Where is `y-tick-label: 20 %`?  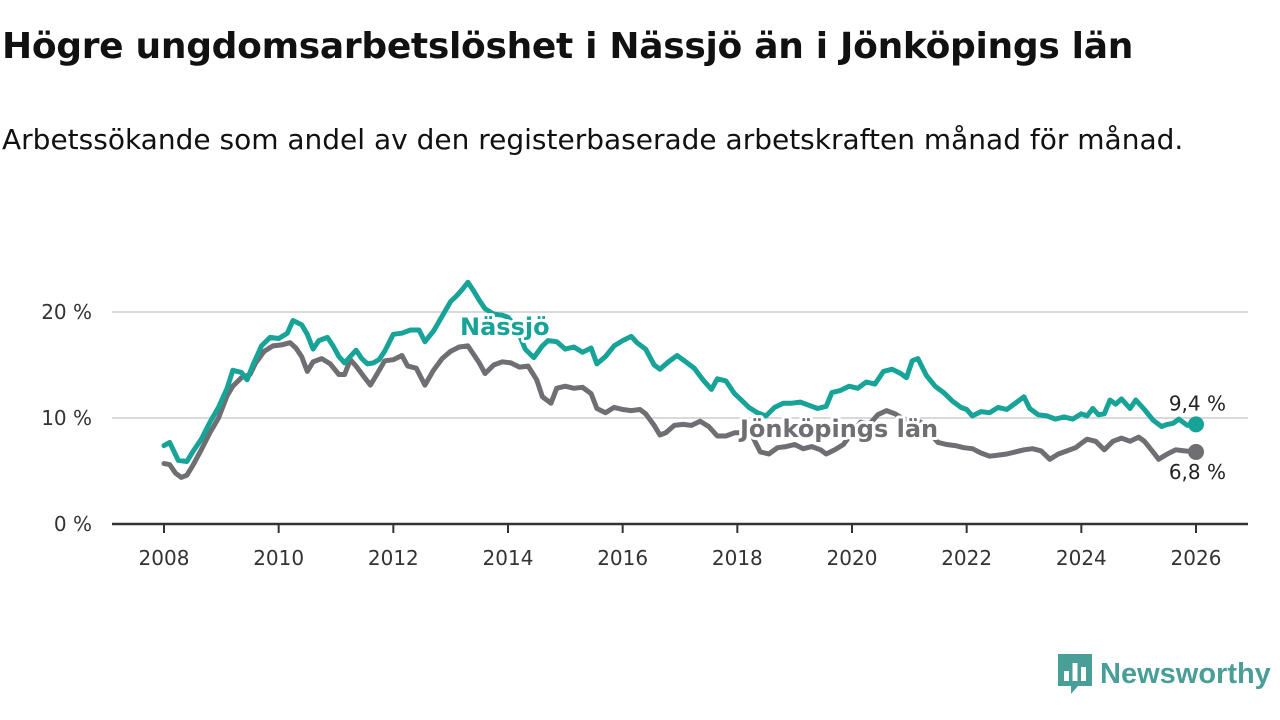 y-tick-label: 20 % is located at coordinates (66, 312).